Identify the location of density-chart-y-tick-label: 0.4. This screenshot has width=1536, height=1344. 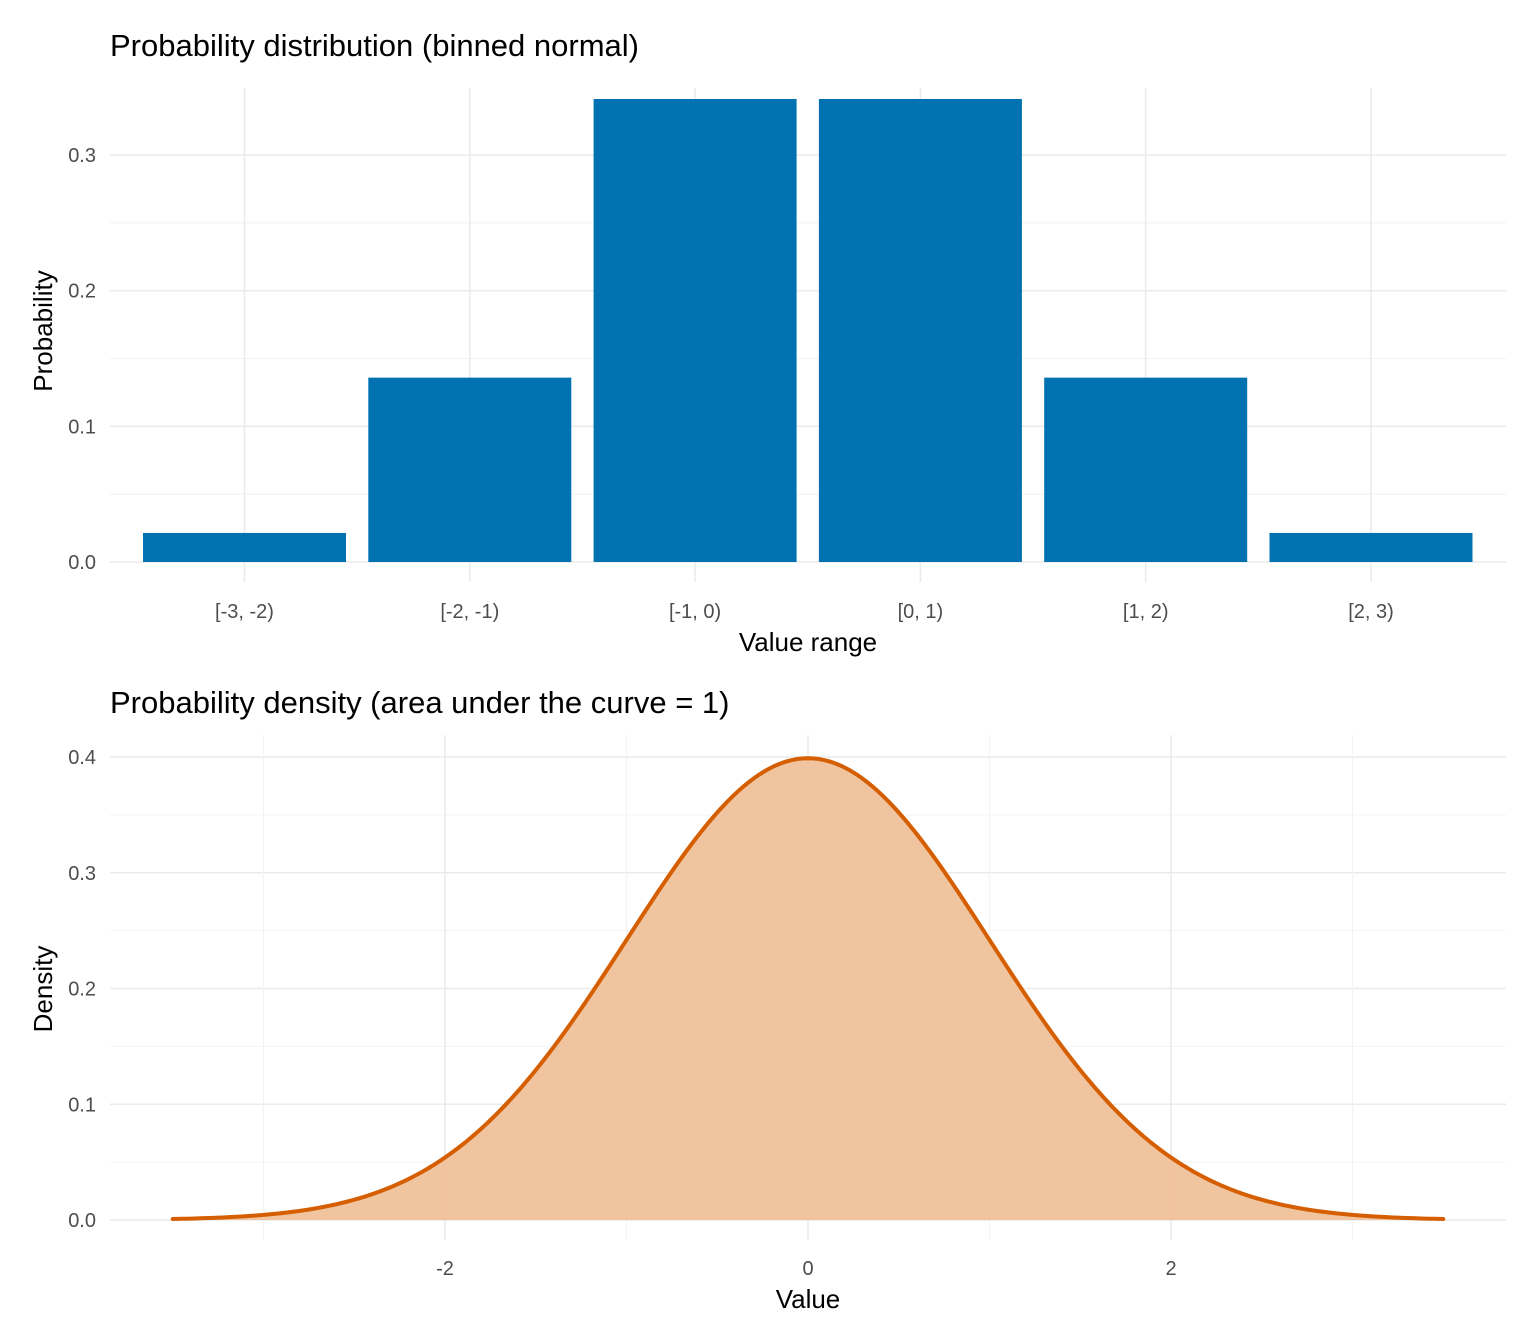
(82, 758).